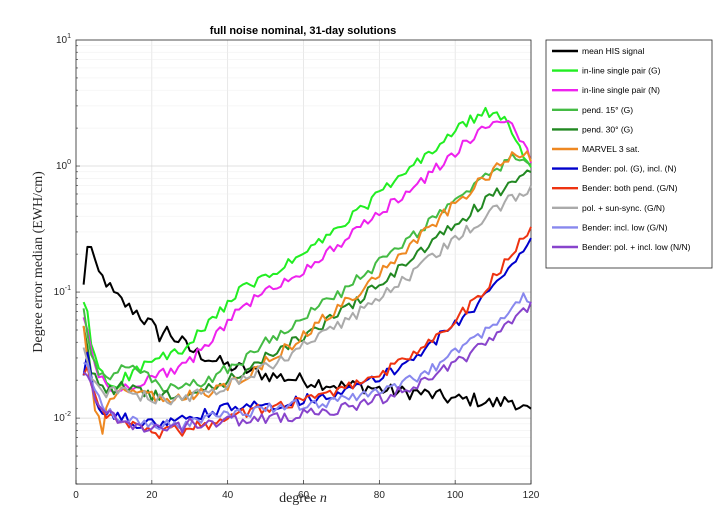  What do you see at coordinates (62, 291) in the screenshot?
I see `y-tick-label: 10⁻¹` at bounding box center [62, 291].